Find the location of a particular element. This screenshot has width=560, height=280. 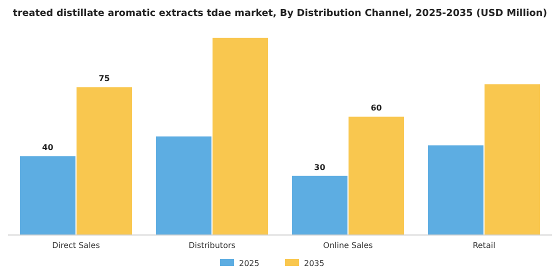

data-label: 30 is located at coordinates (320, 167).